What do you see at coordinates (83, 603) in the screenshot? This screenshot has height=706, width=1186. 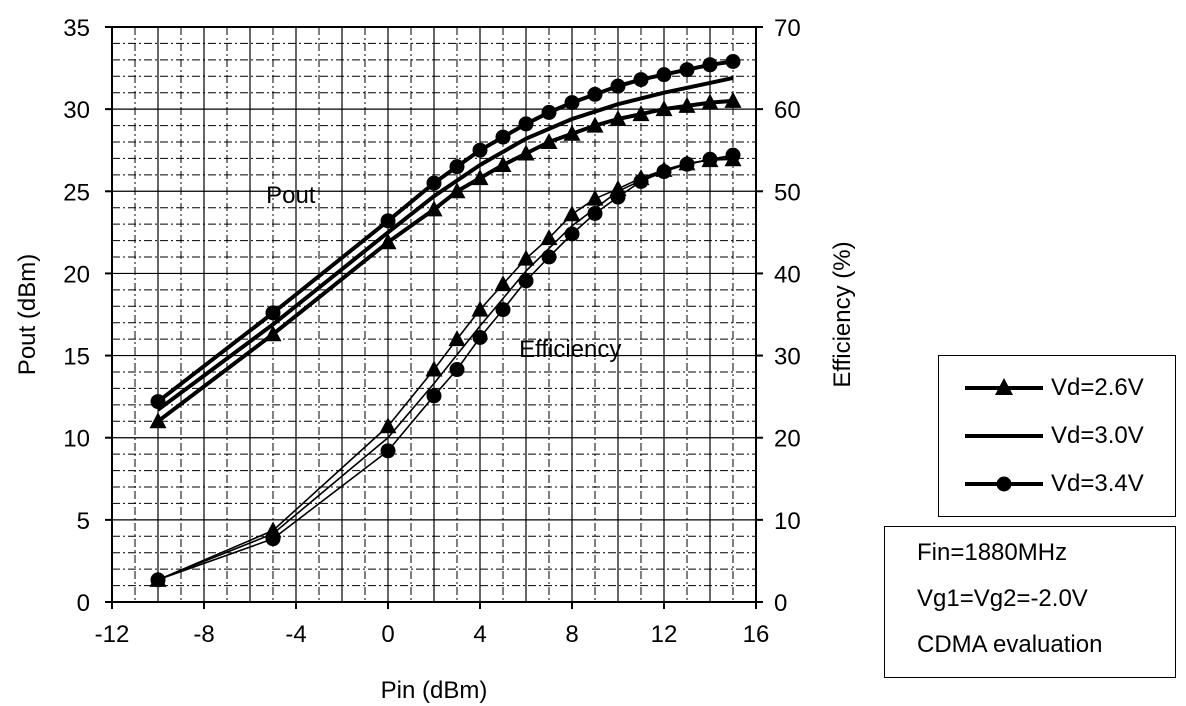 I see `y-left-tick-label: 0` at bounding box center [83, 603].